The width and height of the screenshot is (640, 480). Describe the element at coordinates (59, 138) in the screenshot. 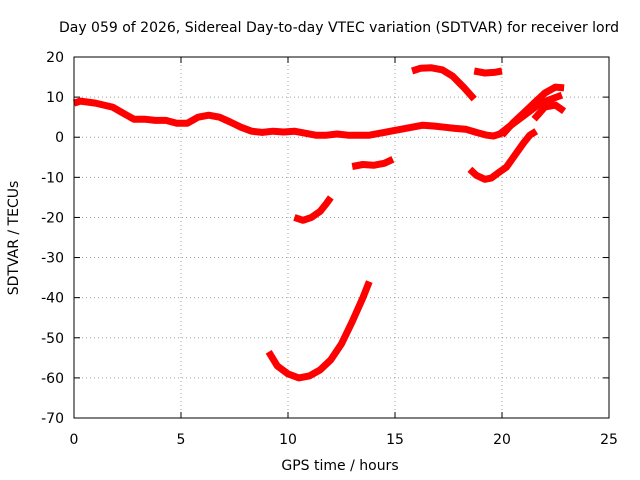

I see `y-tick-label: 0` at that location.